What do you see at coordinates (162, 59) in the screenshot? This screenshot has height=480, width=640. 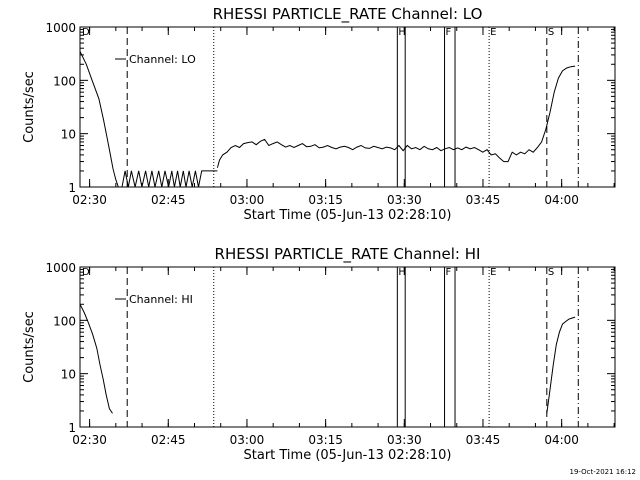 I see `legend-label: Channel: LO` at bounding box center [162, 59].